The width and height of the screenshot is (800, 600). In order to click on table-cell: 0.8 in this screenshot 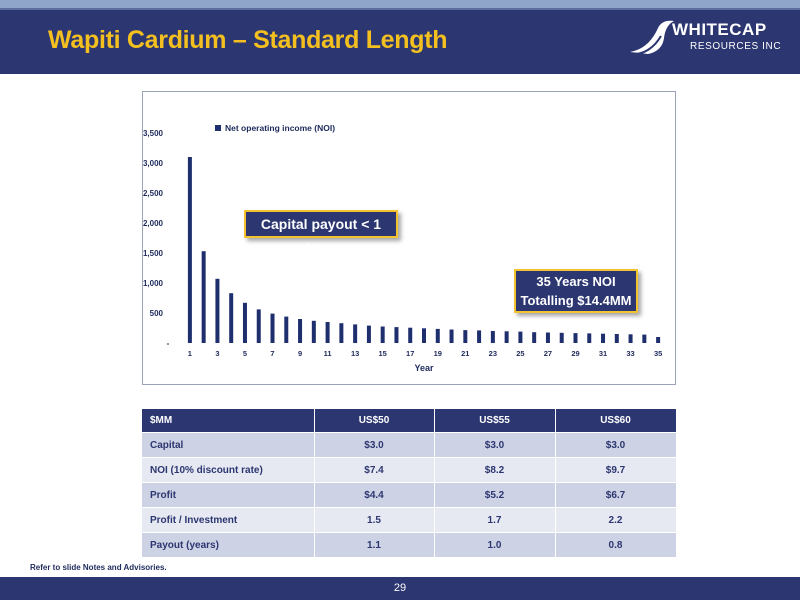, I will do `click(616, 544)`.